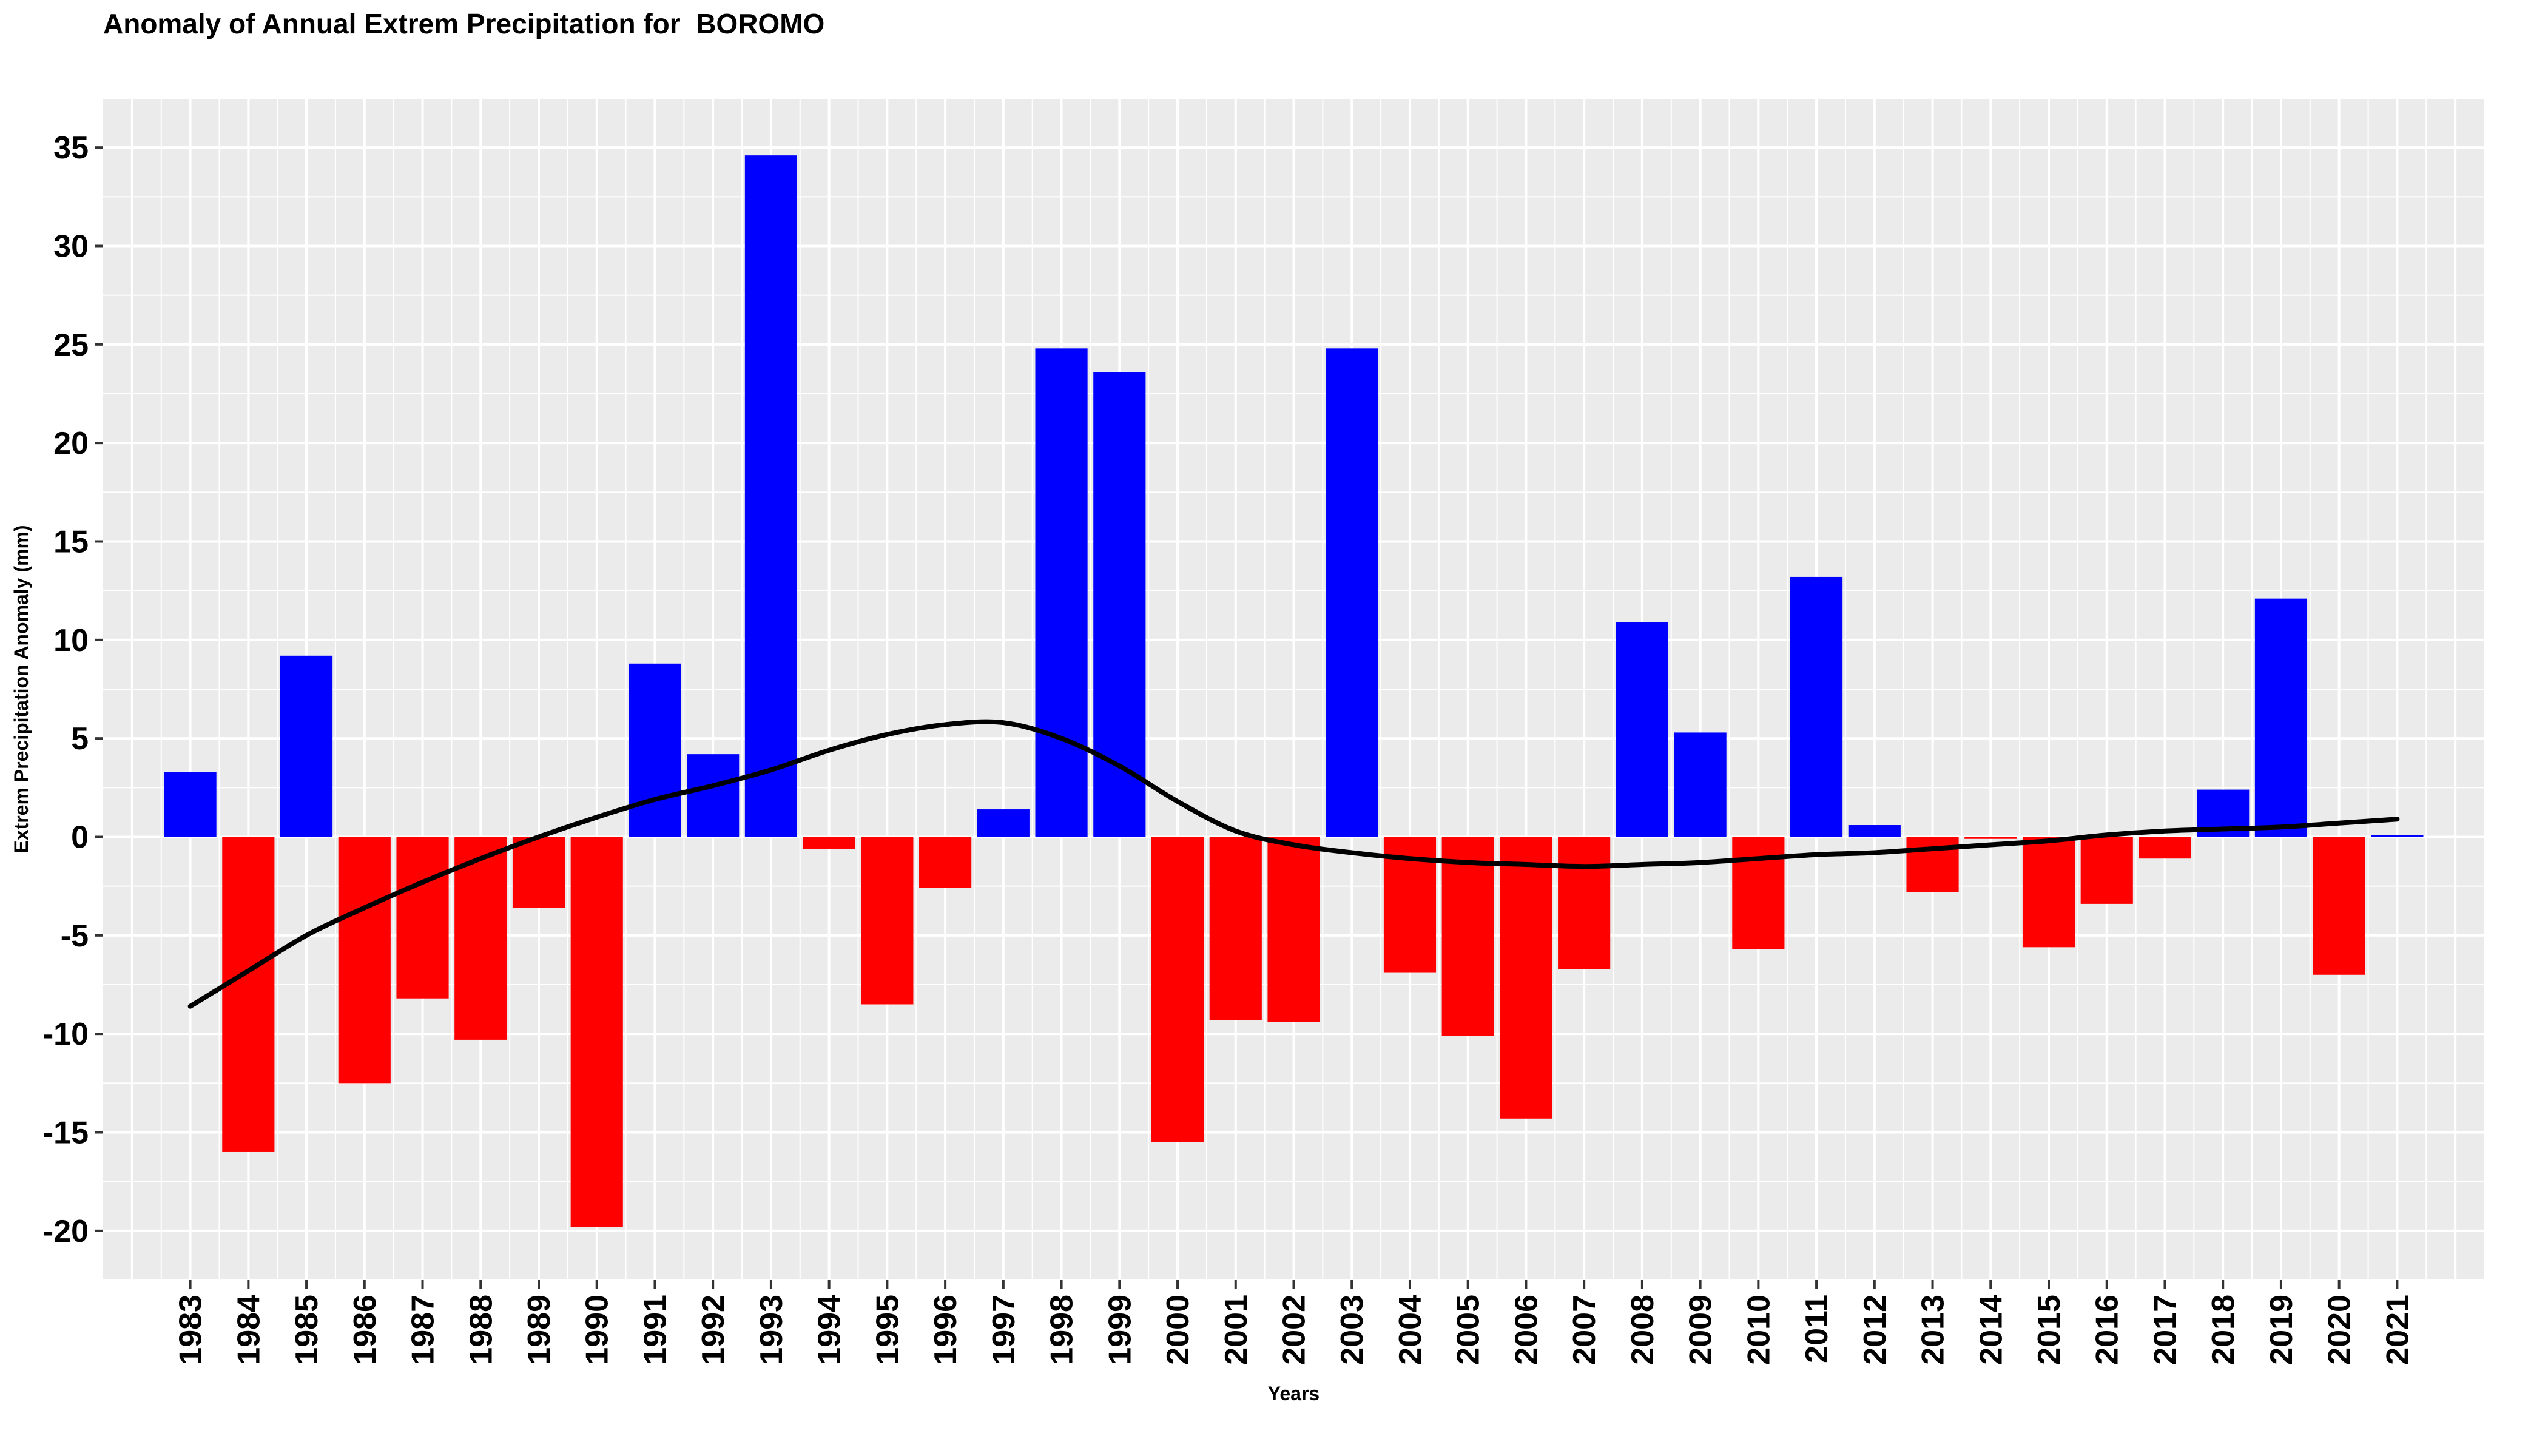  What do you see at coordinates (1236, 1330) in the screenshot?
I see `x-tick-label: 2001` at bounding box center [1236, 1330].